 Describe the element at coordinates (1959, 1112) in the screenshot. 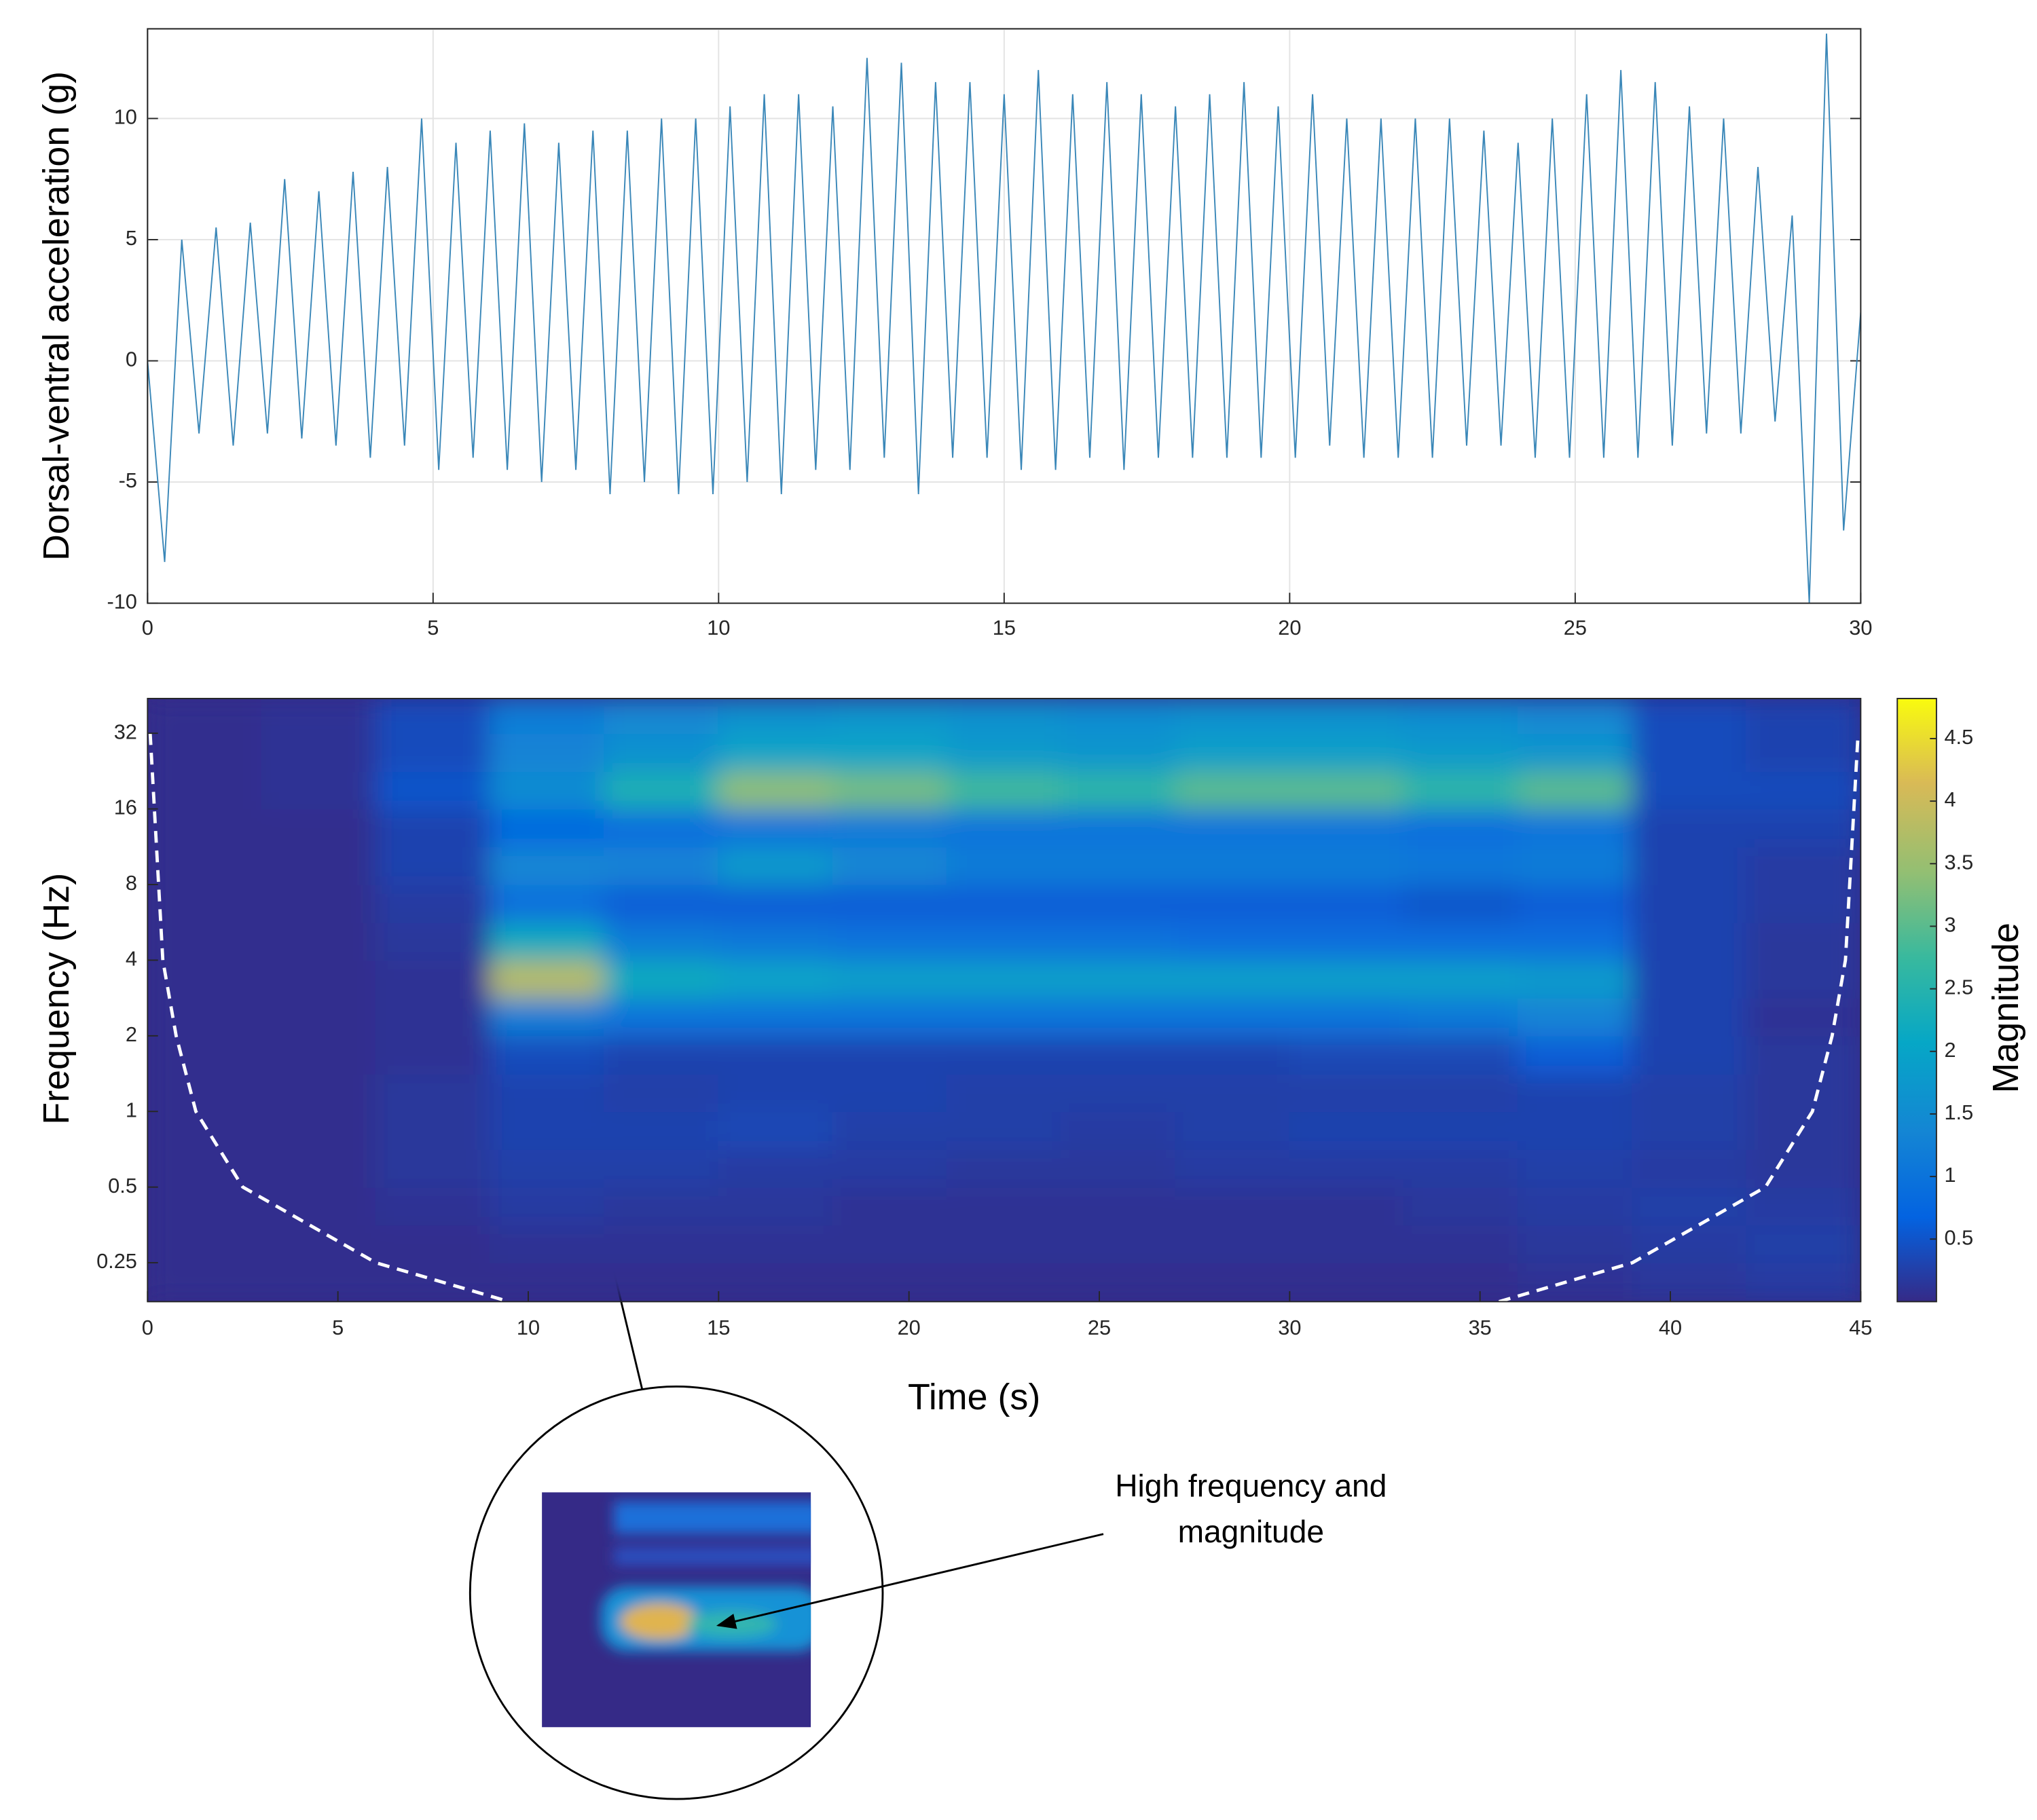

I see `colorbar-tick-label: 1.5` at that location.